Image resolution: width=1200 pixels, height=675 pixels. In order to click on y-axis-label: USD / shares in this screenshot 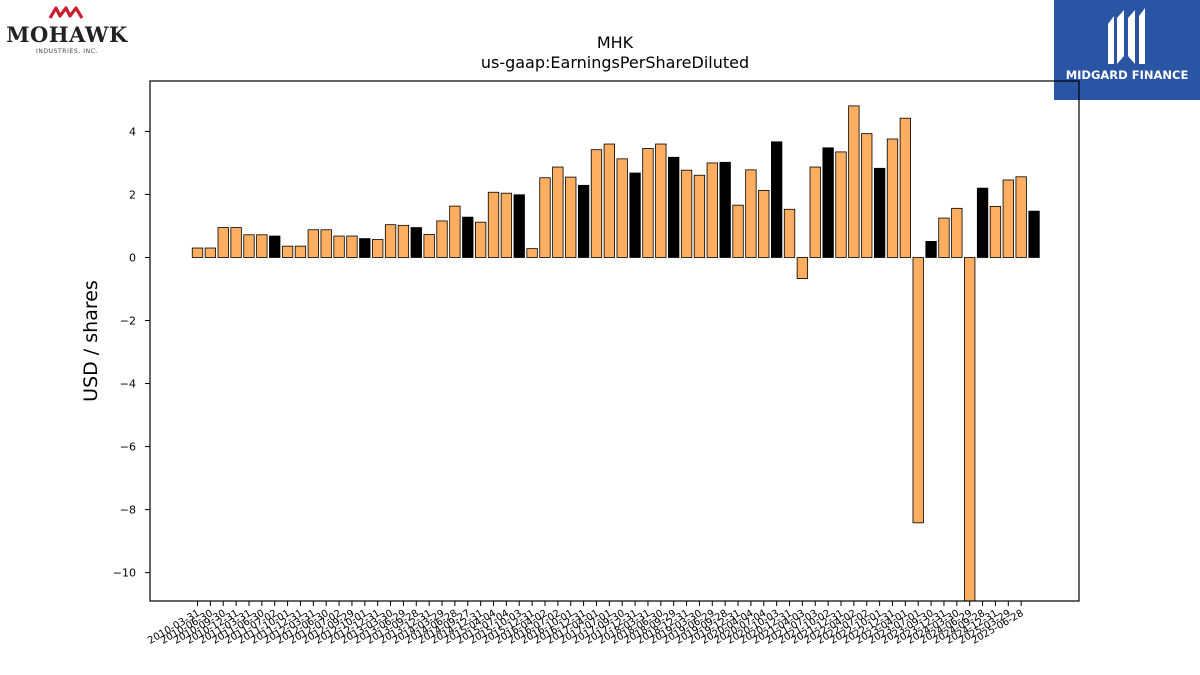, I will do `click(91, 341)`.